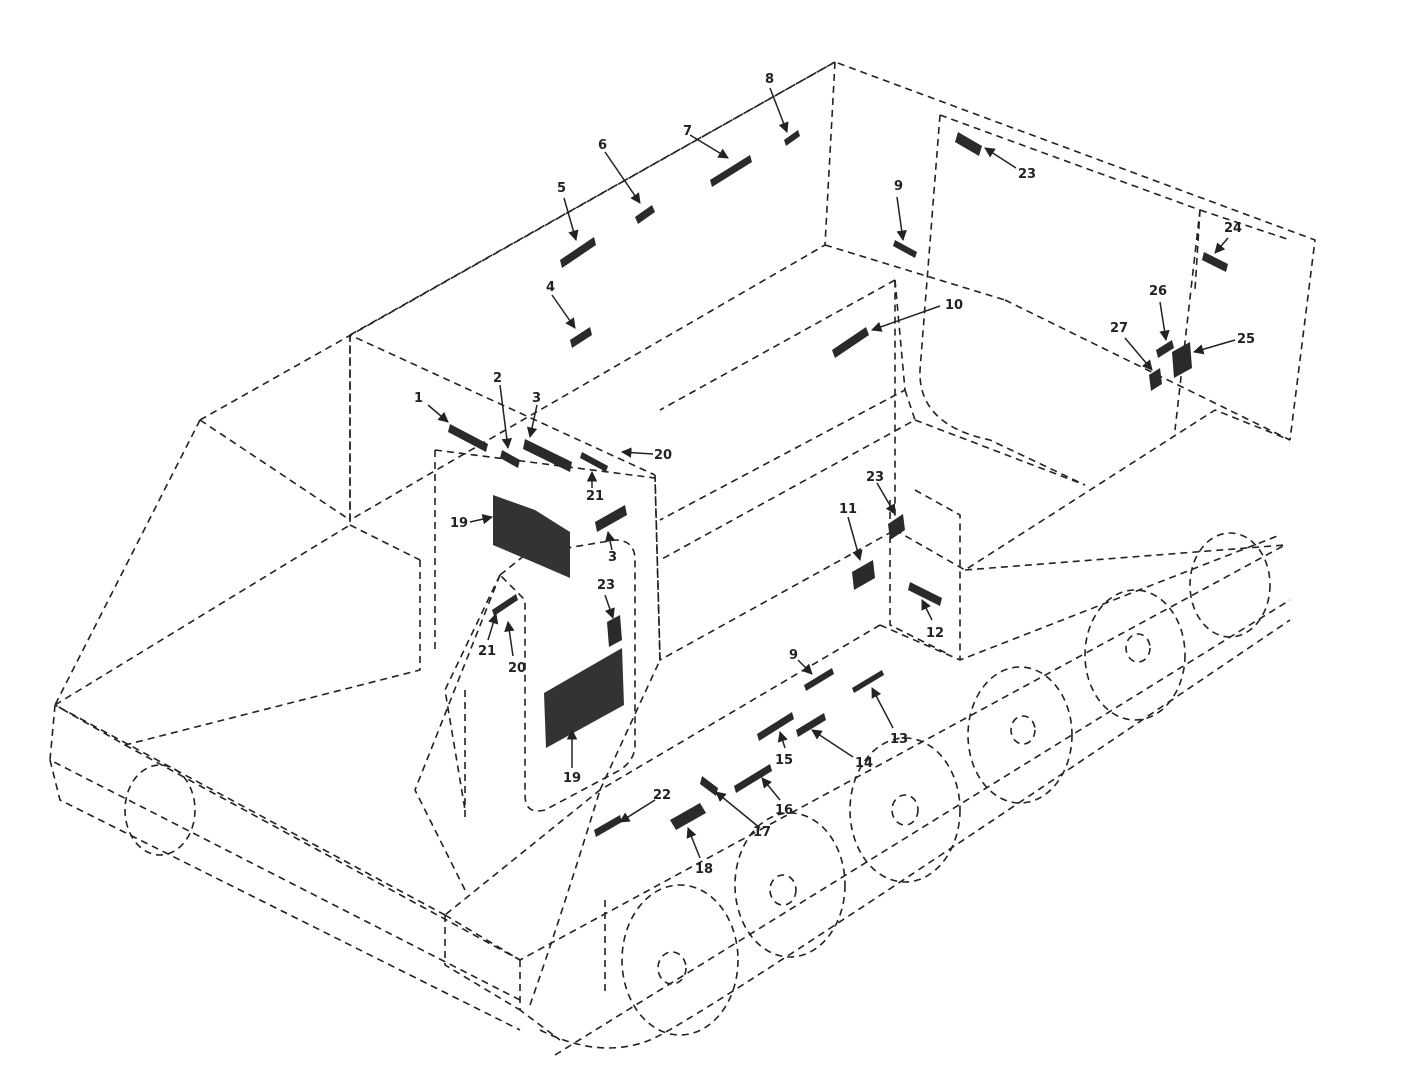 Image resolution: width=1405 pixels, height=1068 pixels. I want to click on callout-20-lower: 20, so click(517, 668).